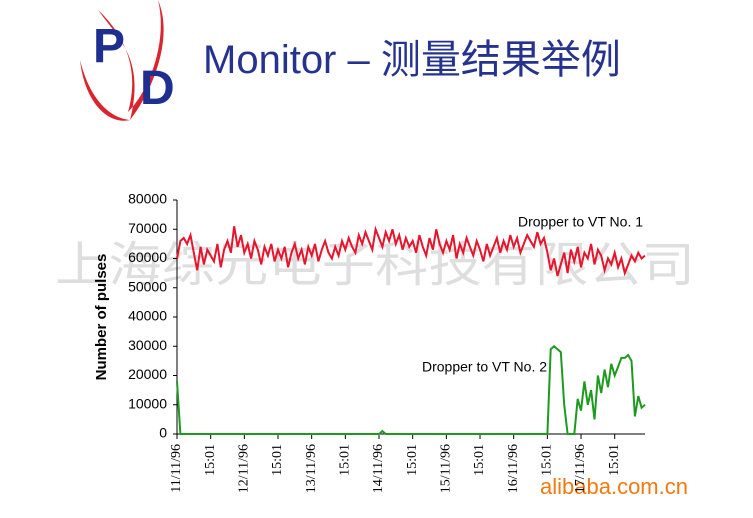 Image resolution: width=753 pixels, height=518 pixels. I want to click on heading: Monitor – 测量结果举例, so click(412, 60).